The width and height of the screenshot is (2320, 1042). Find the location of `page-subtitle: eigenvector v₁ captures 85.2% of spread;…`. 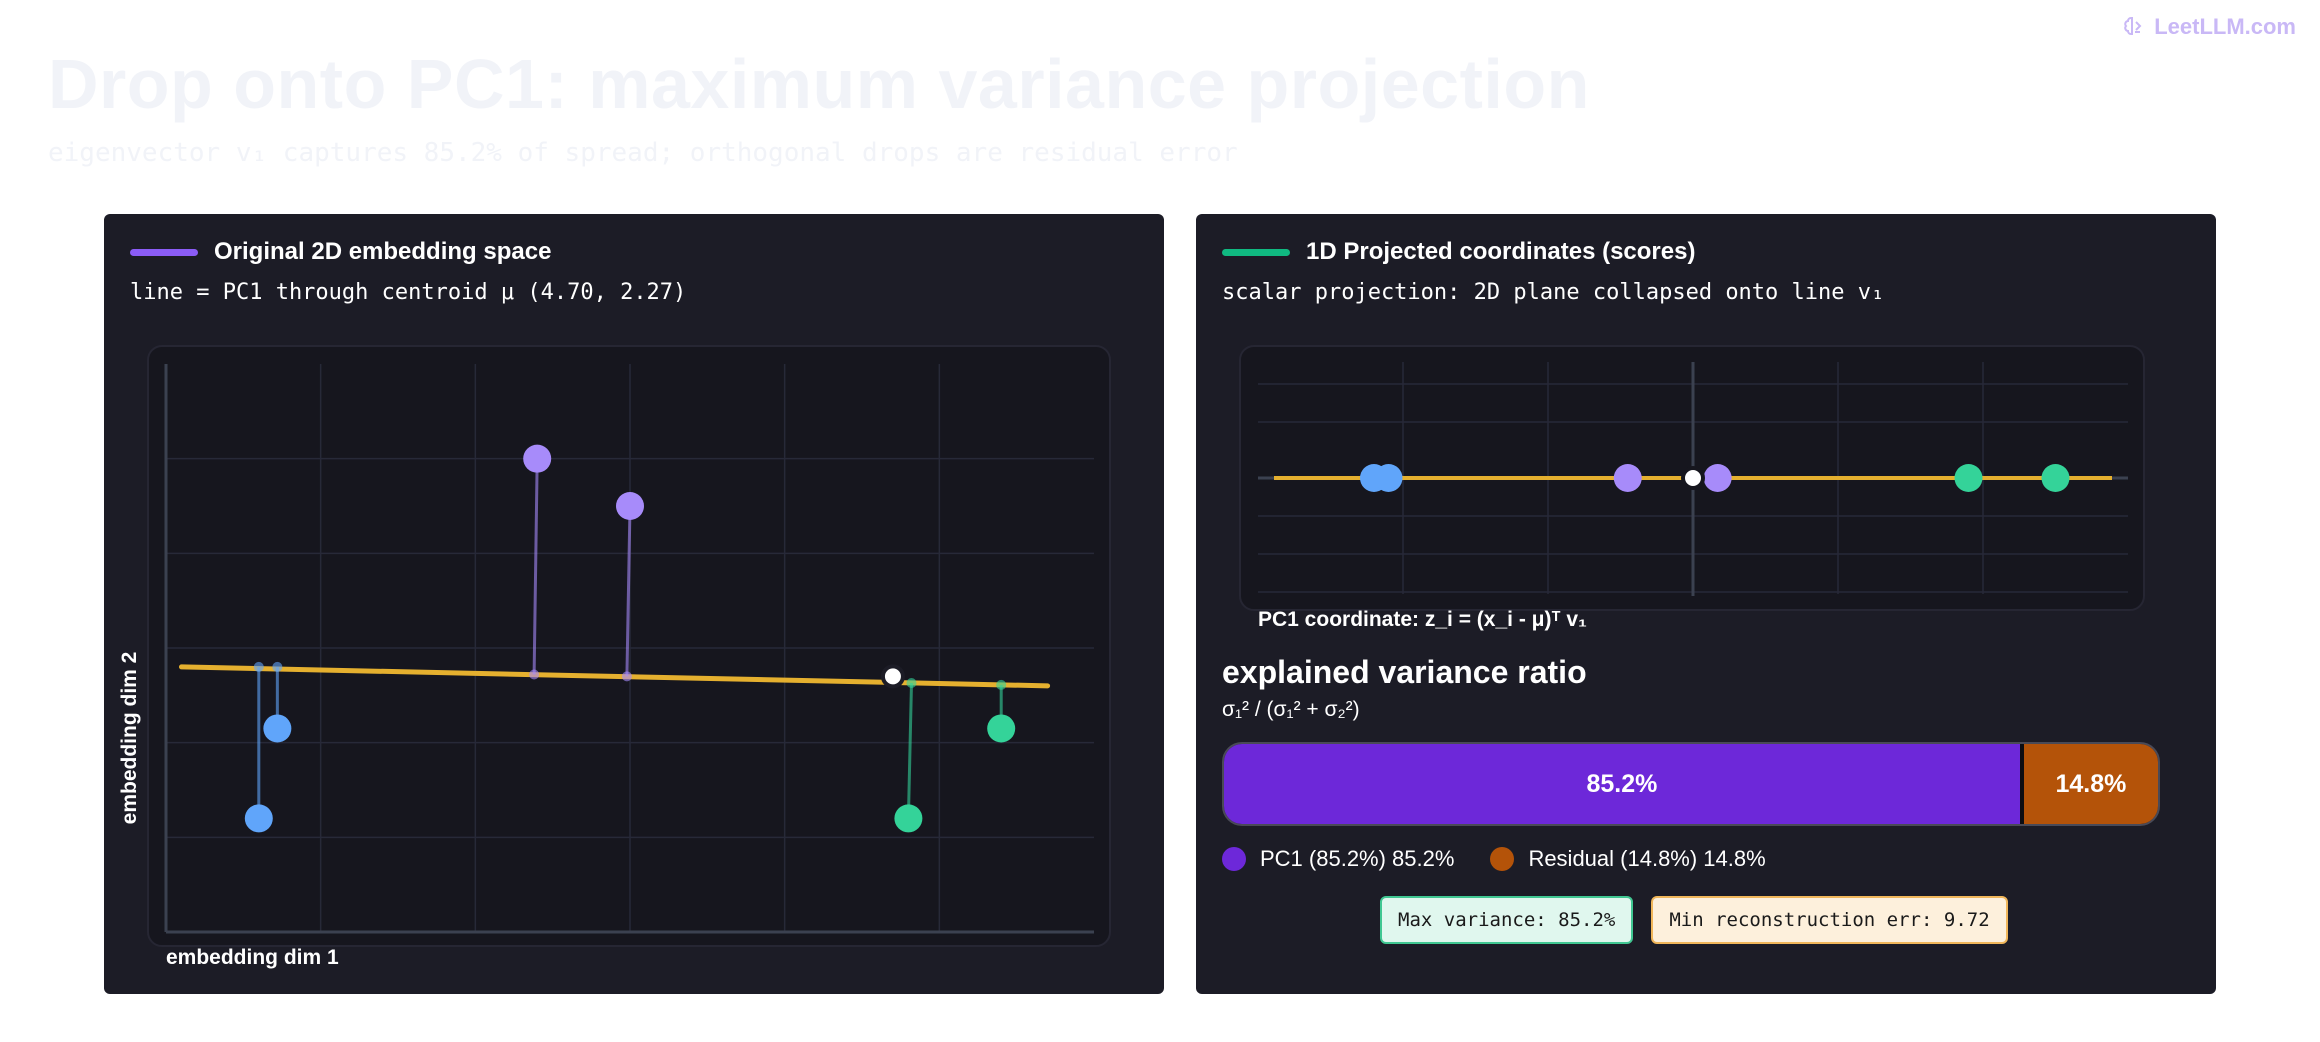

page-subtitle: eigenvector v₁ captures 85.2% of spread;… is located at coordinates (643, 153).